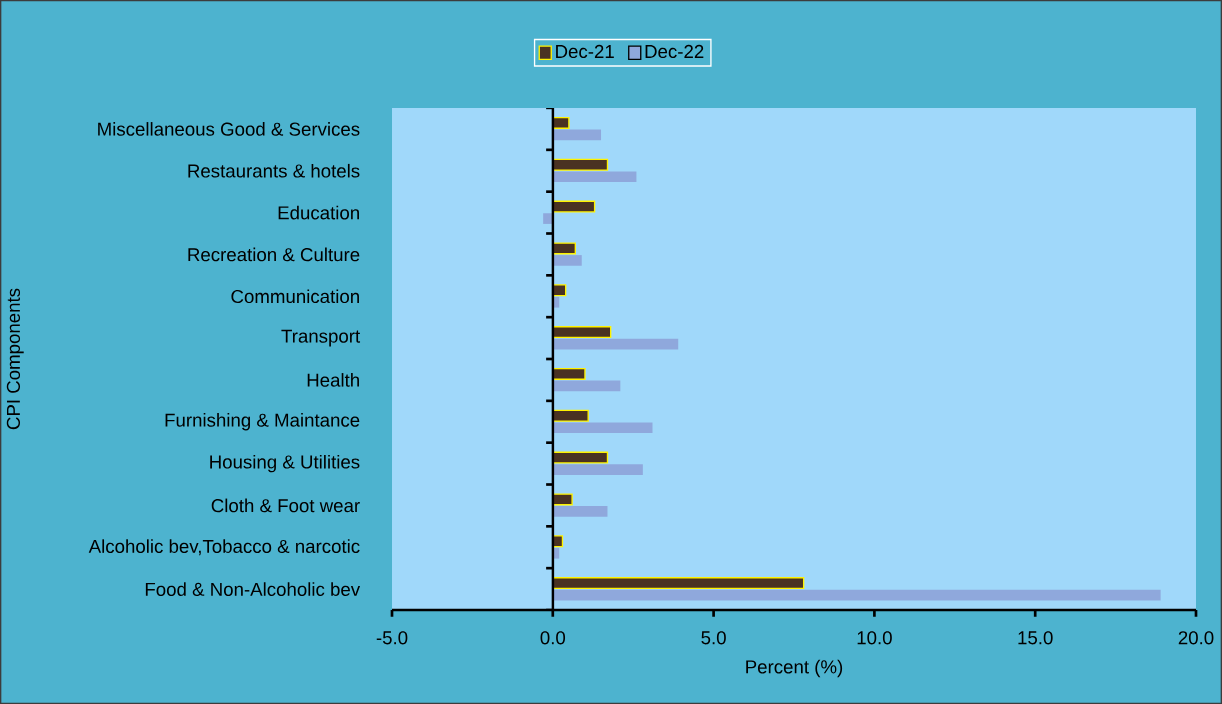 The width and height of the screenshot is (1222, 704). What do you see at coordinates (295, 296) in the screenshot?
I see `y-tick-label: Communication` at bounding box center [295, 296].